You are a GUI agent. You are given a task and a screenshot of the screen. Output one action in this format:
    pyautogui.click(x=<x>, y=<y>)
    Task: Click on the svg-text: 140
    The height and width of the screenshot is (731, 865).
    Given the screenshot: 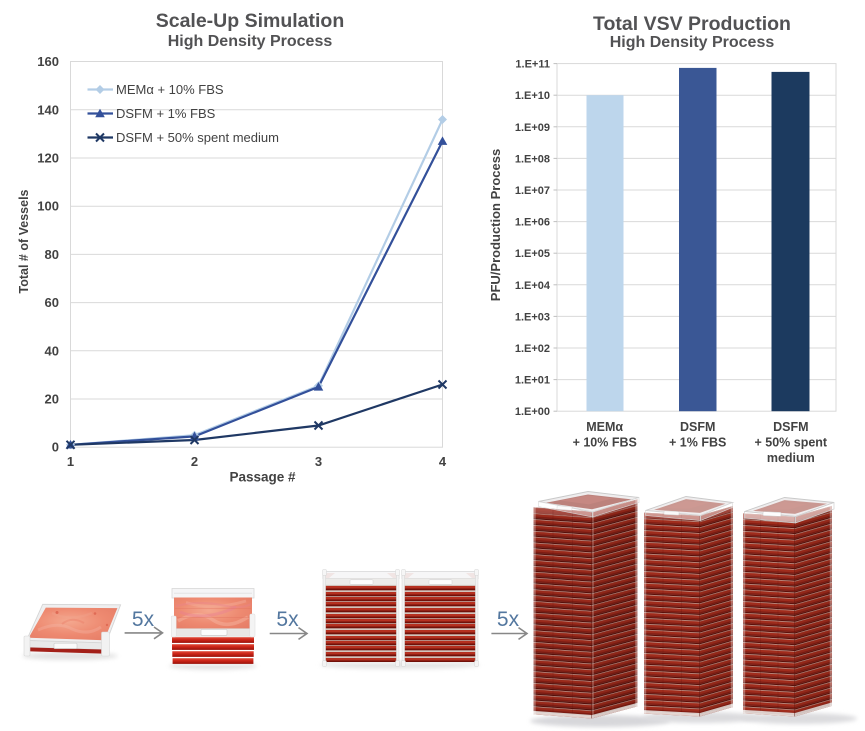 What is the action you would take?
    pyautogui.click(x=48, y=109)
    